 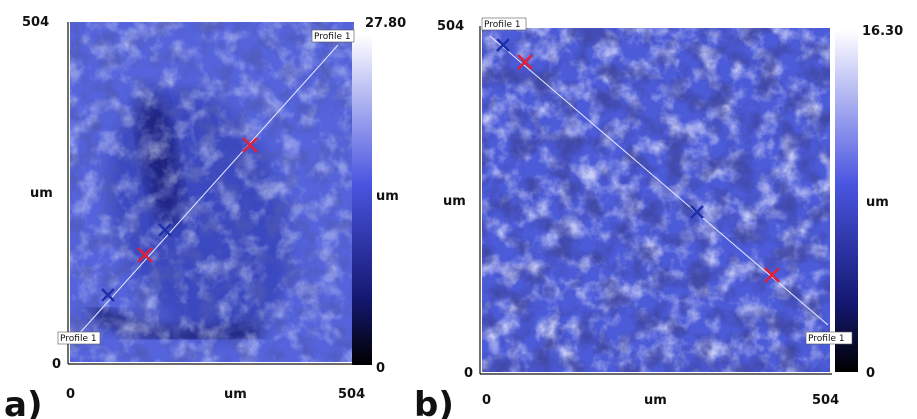 I want to click on cursor-markers, so click(x=179, y=219).